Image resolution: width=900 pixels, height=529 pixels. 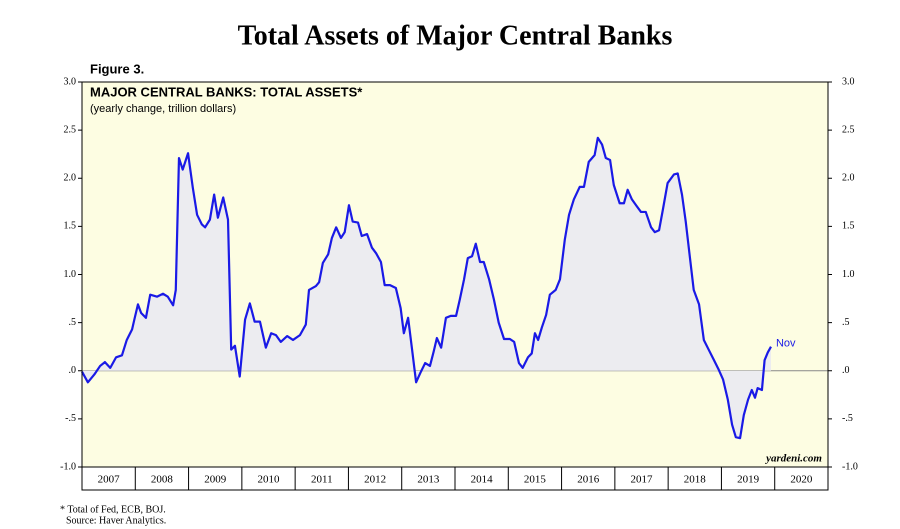 What do you see at coordinates (748, 480) in the screenshot?
I see `x-tick-label: 2019` at bounding box center [748, 480].